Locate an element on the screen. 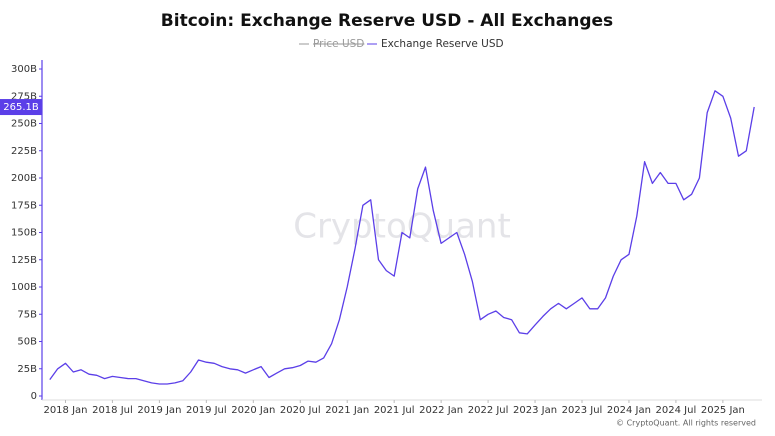 The image size is (775, 436). y-tick-label: 200B is located at coordinates (24, 178).